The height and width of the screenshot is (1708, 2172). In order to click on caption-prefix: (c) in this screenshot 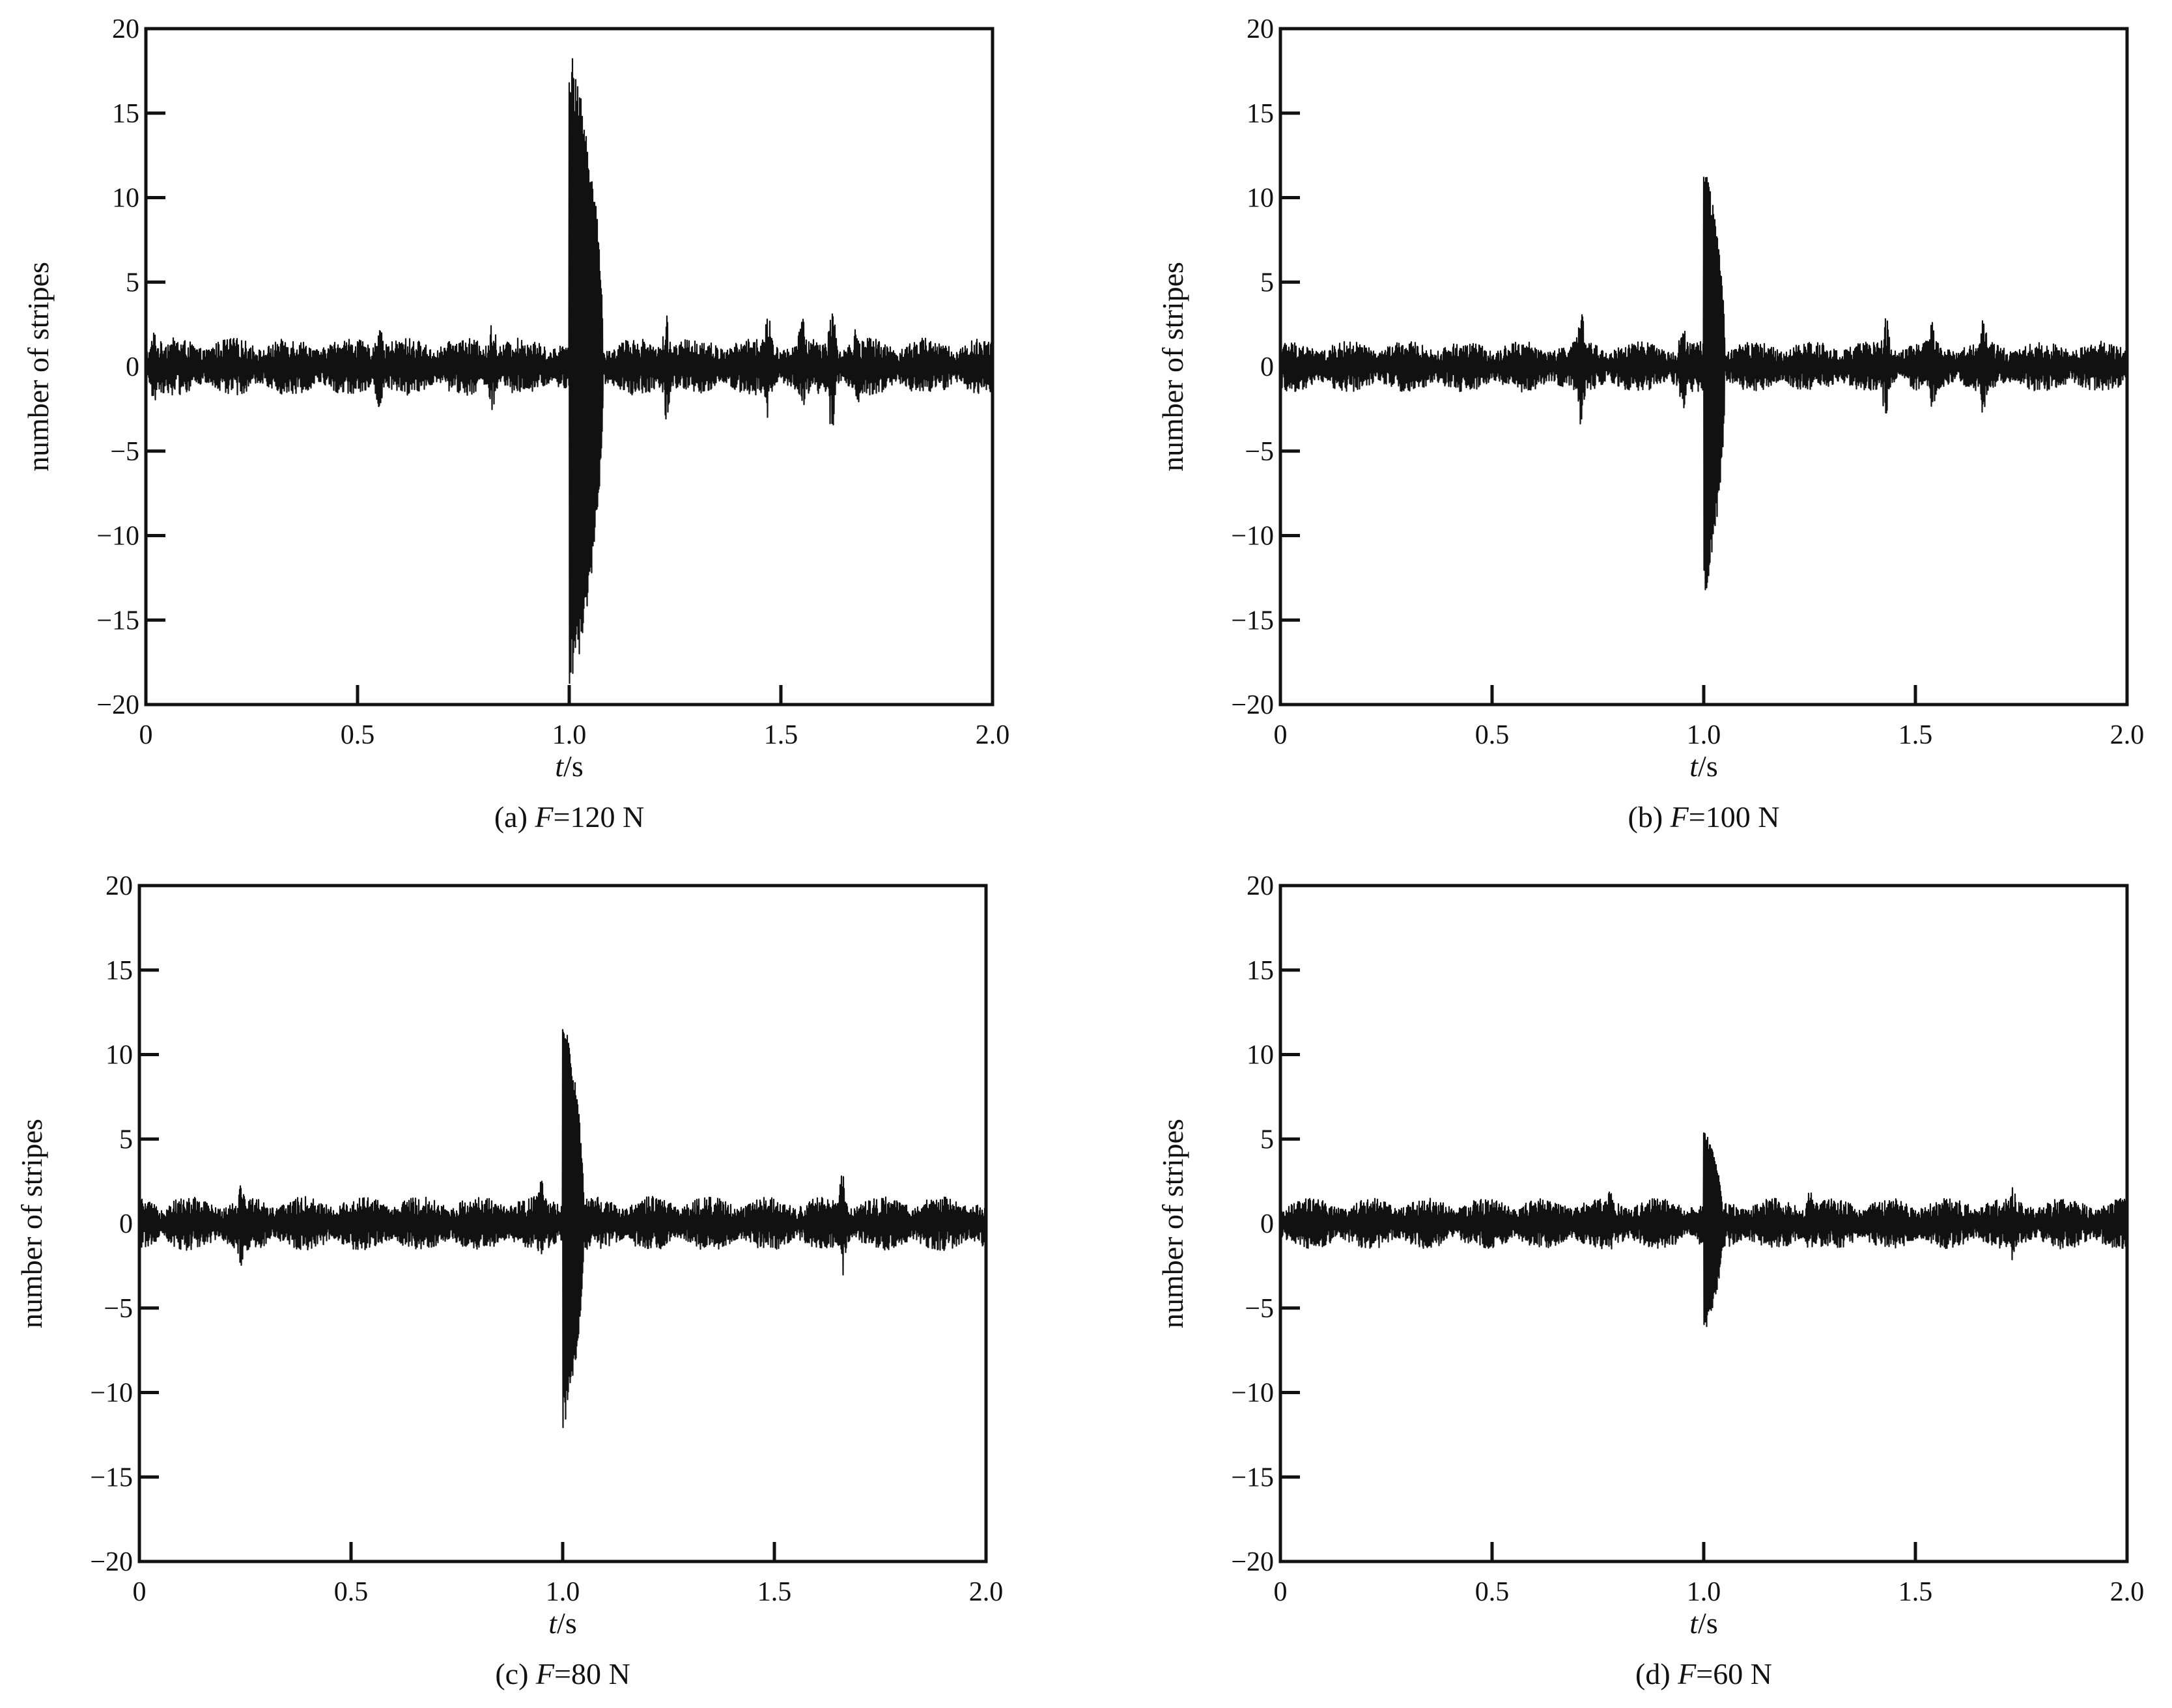, I will do `click(515, 1674)`.